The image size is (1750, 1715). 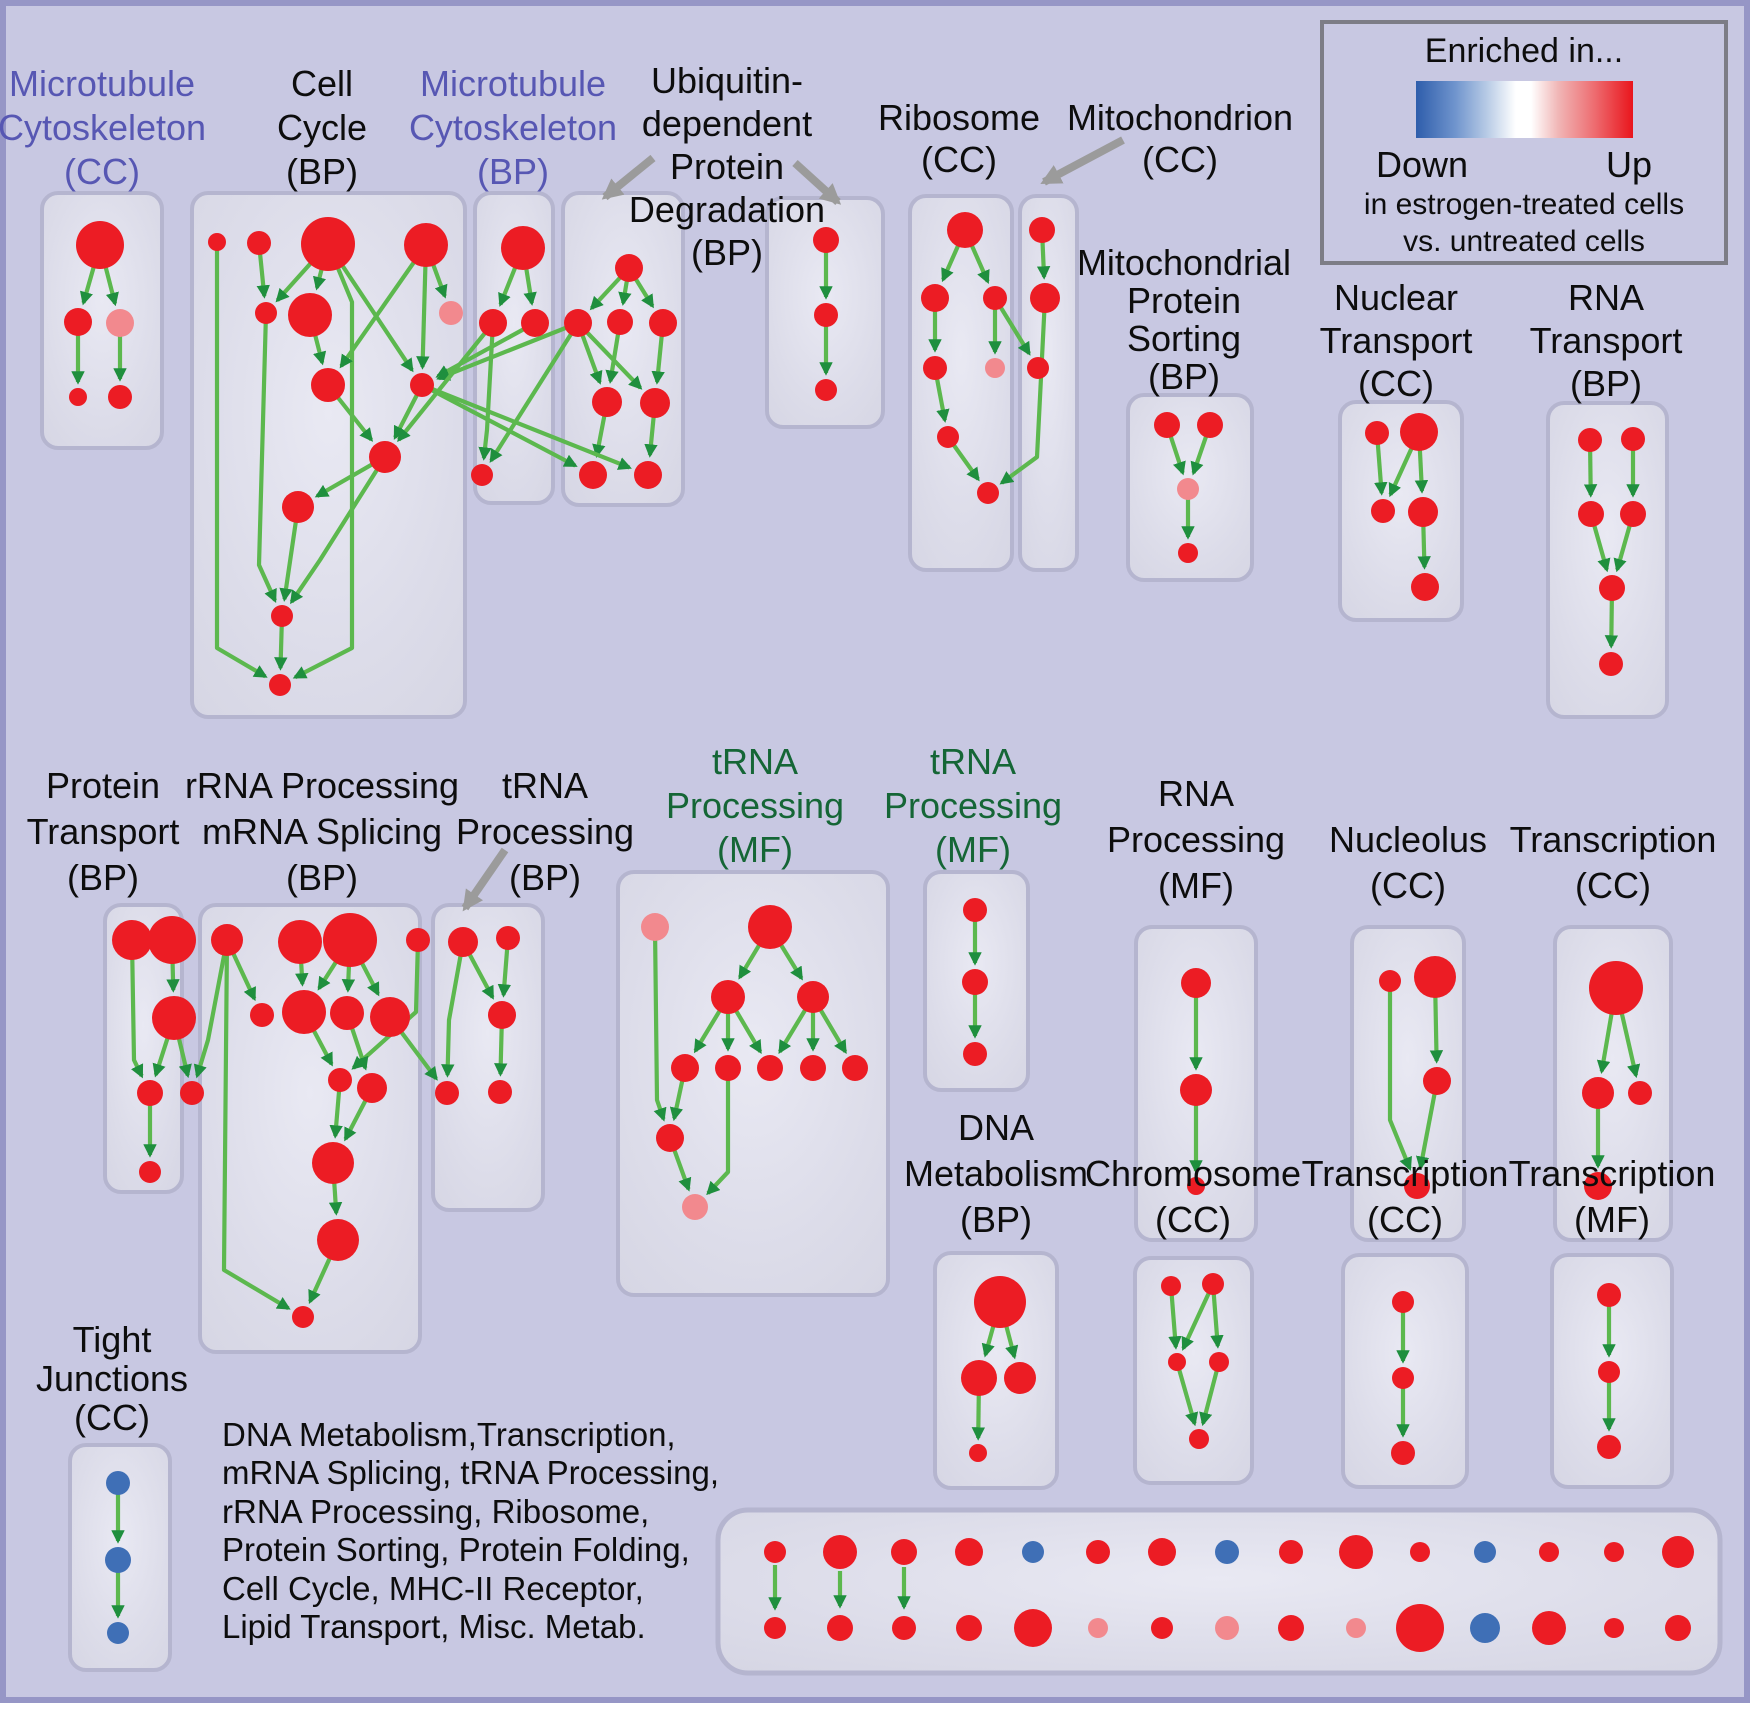 What do you see at coordinates (1219, 1591) in the screenshot?
I see `misc-cluster-box` at bounding box center [1219, 1591].